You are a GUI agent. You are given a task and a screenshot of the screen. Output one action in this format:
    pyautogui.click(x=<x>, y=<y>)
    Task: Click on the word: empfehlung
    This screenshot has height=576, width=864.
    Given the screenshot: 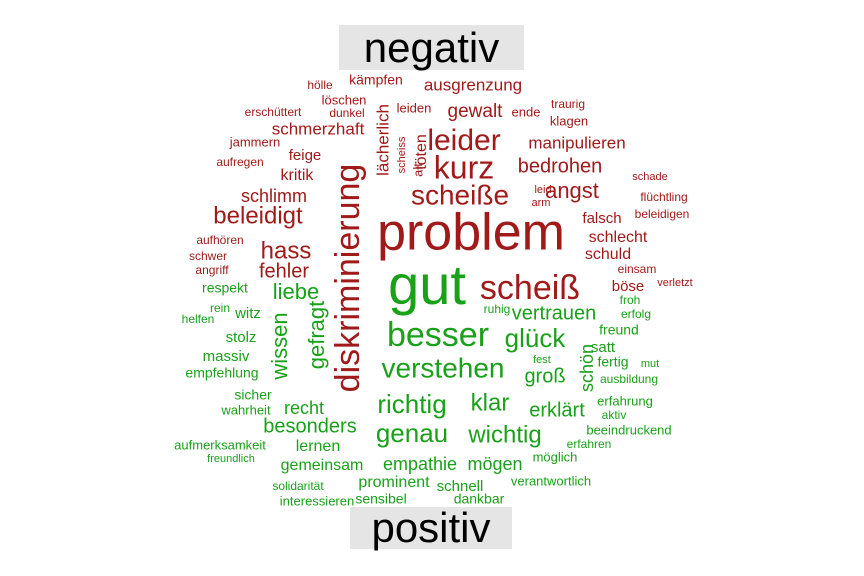 What is the action you would take?
    pyautogui.click(x=221, y=373)
    